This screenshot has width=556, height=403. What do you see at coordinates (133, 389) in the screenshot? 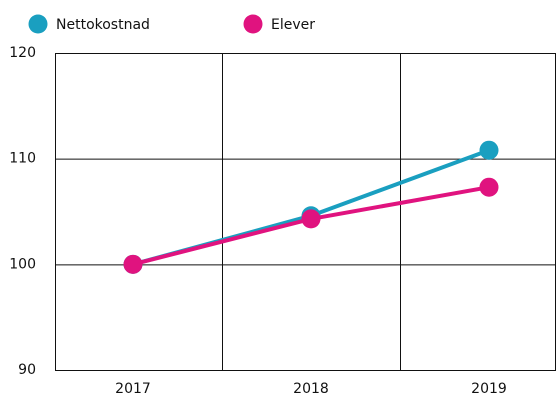
I see `x-tick-label: 2017` at bounding box center [133, 389].